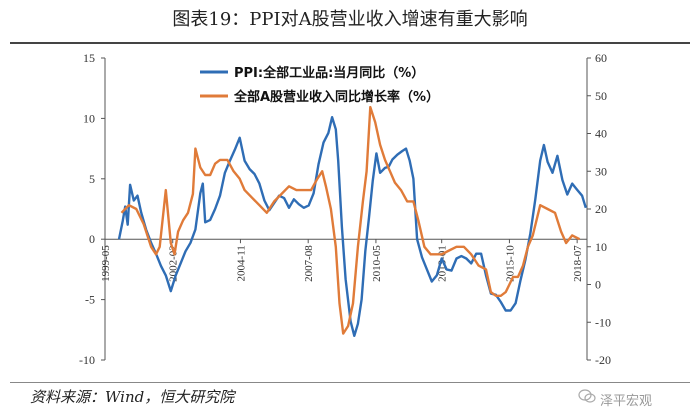  I want to click on x-axis-tick-label: 2004-11, so click(241, 263).